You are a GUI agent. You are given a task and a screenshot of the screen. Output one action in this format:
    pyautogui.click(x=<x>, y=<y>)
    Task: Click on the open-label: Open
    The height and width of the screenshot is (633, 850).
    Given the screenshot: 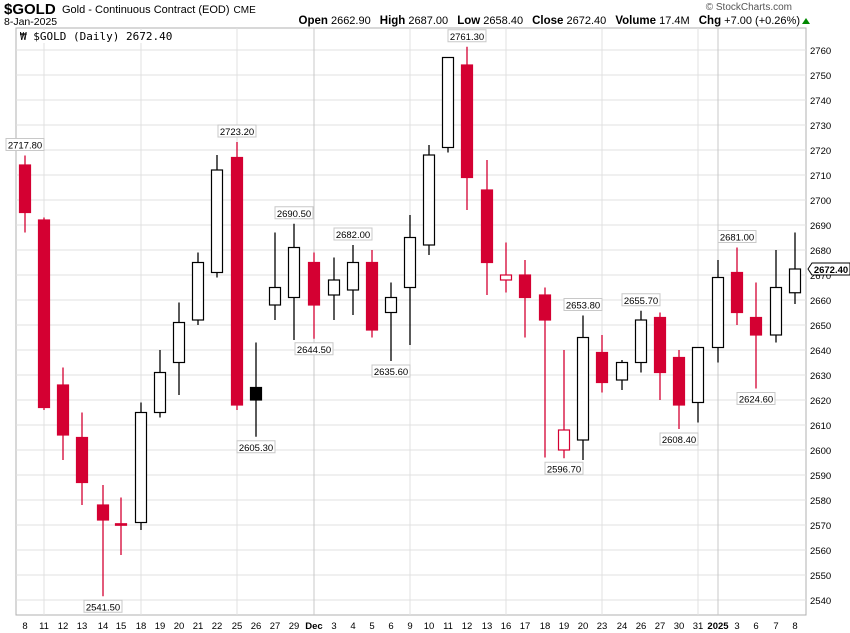 What is the action you would take?
    pyautogui.click(x=313, y=21)
    